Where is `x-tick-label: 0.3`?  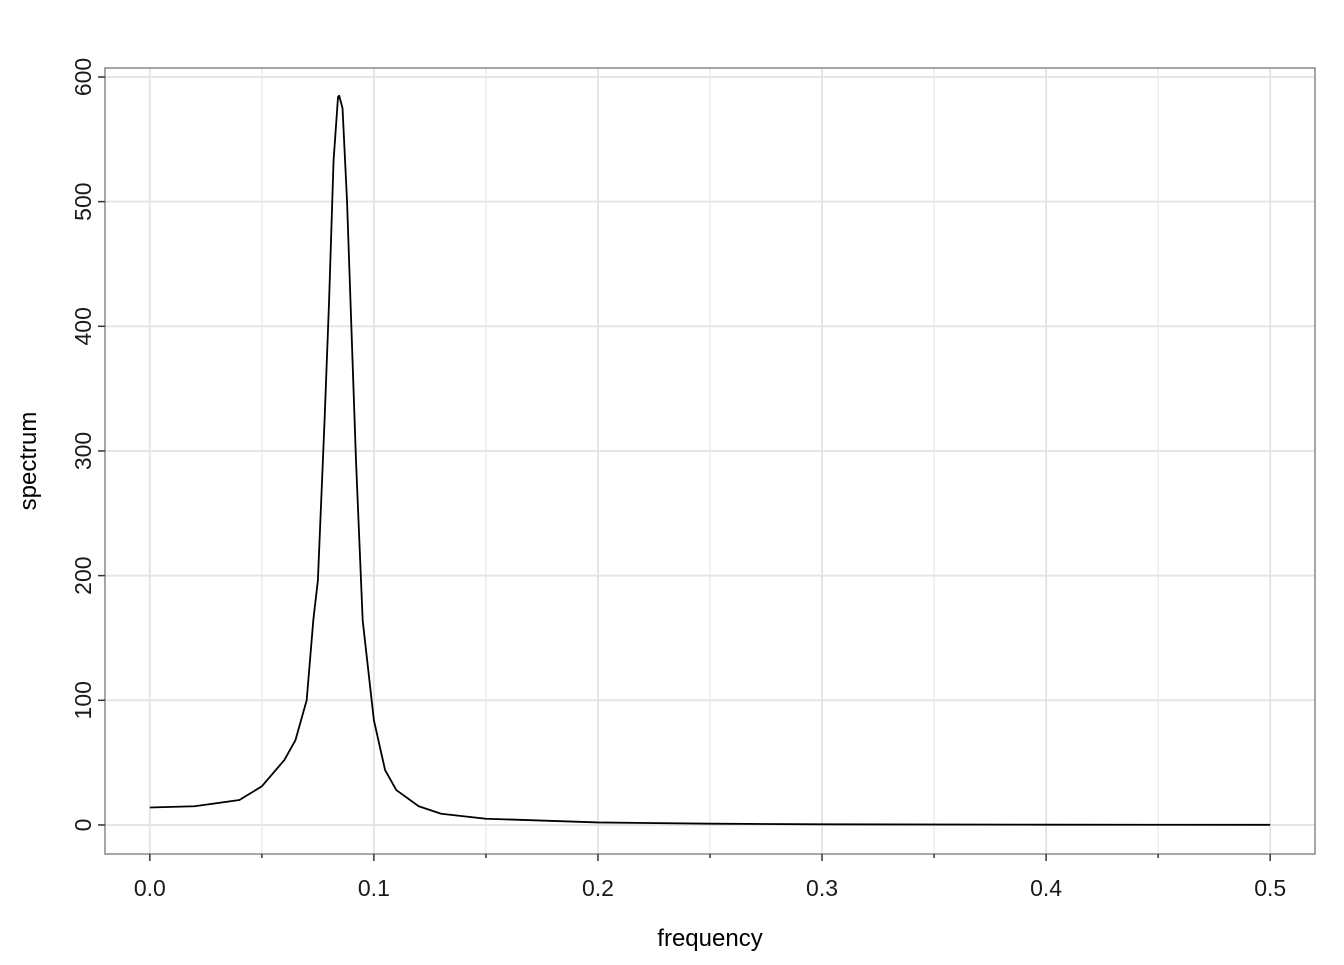 x-tick-label: 0.3 is located at coordinates (822, 888).